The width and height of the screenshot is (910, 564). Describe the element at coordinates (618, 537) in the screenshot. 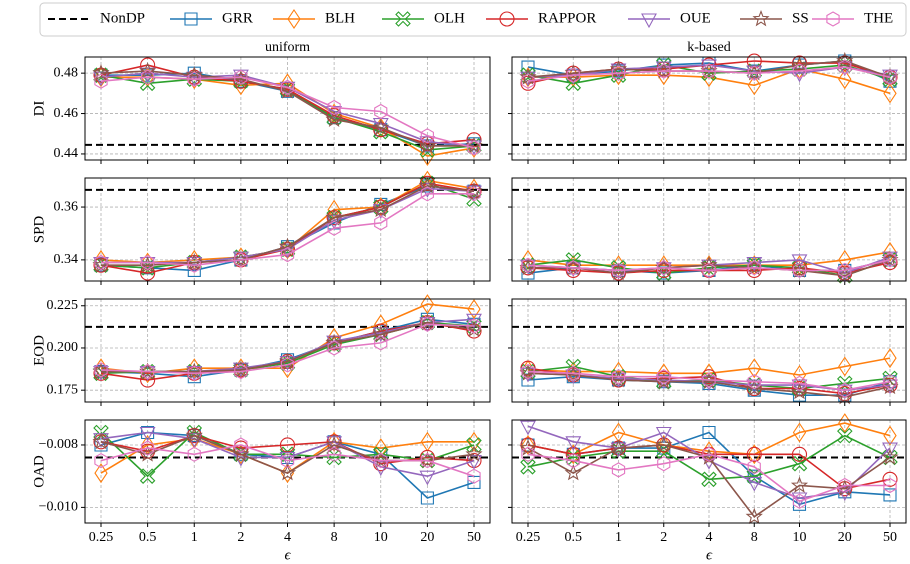

I see `x-tick-label: 1` at that location.